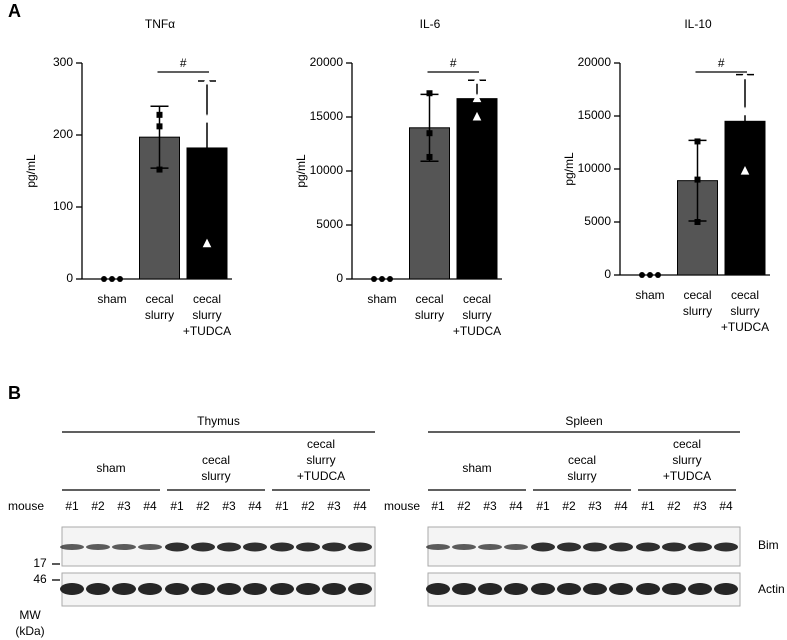 The height and width of the screenshot is (640, 787). Describe the element at coordinates (581, 468) in the screenshot. I see `group-label: cecal slurry` at that location.